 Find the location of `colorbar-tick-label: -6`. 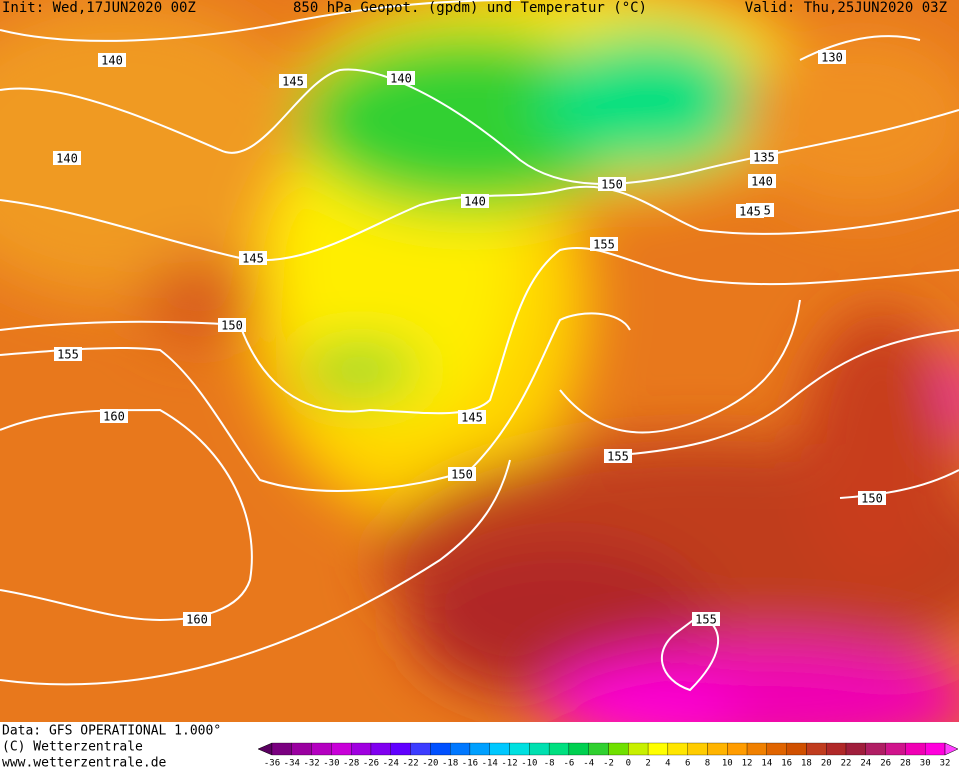

colorbar-tick-label: -6 is located at coordinates (568, 764).